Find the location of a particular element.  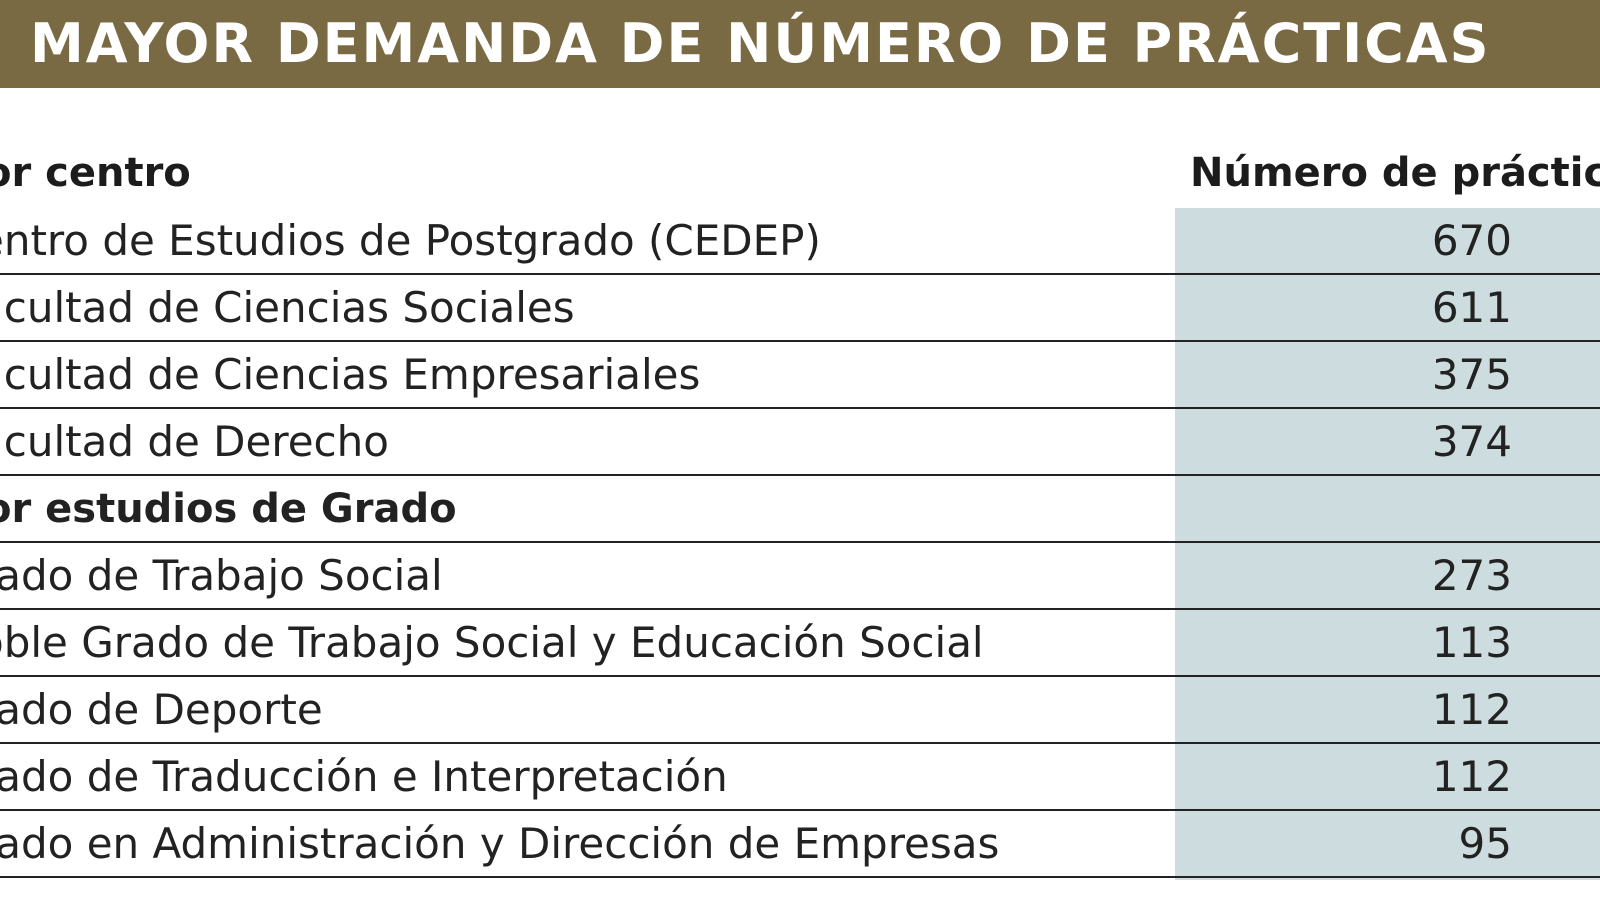

row-label: acultad de Ciencias Empresariales is located at coordinates (350, 374).